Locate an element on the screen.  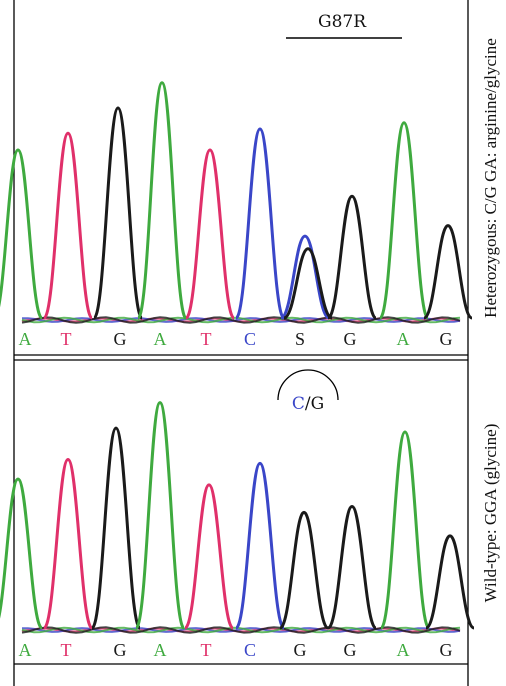
wildtype-annotation: C/G is located at coordinates (308, 404).